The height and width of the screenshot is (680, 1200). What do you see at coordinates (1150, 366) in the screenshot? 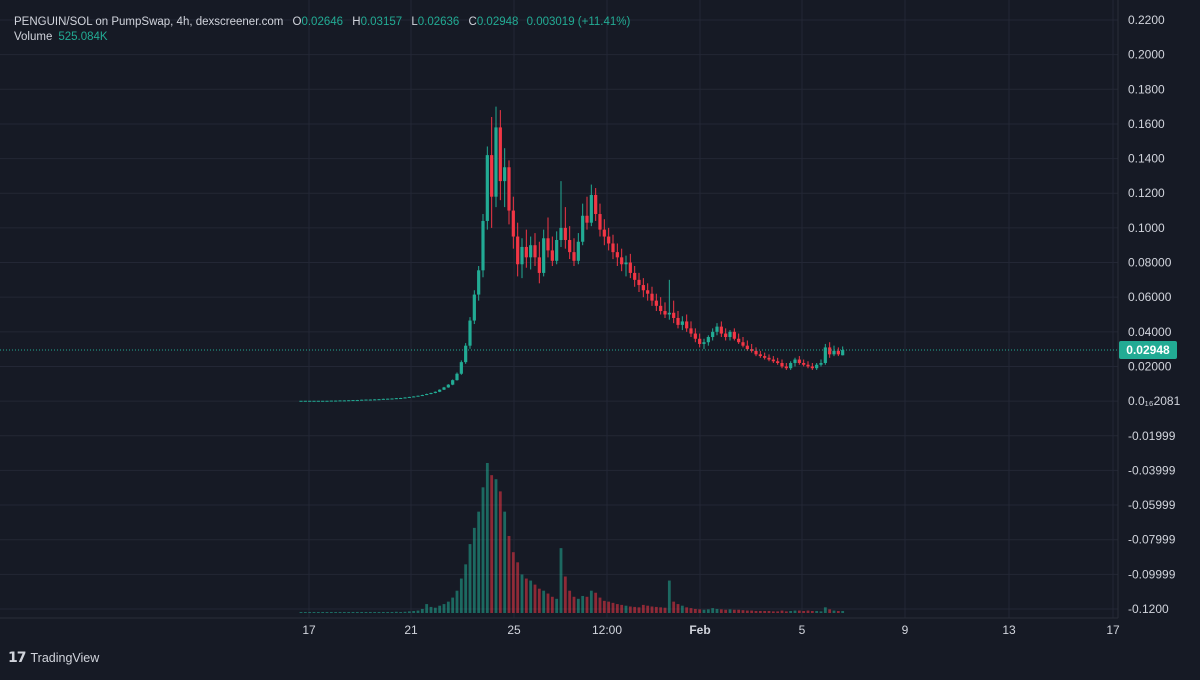
I see `y-tick-label: 0.02000` at bounding box center [1150, 366].